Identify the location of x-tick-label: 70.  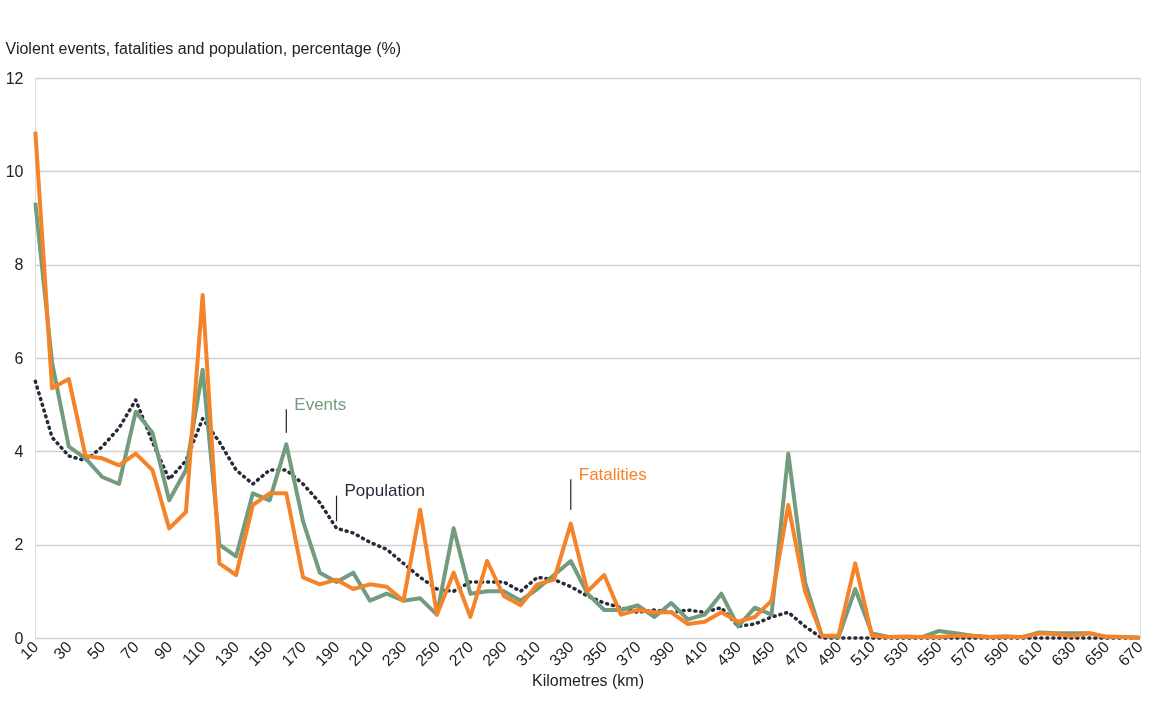
(129, 650).